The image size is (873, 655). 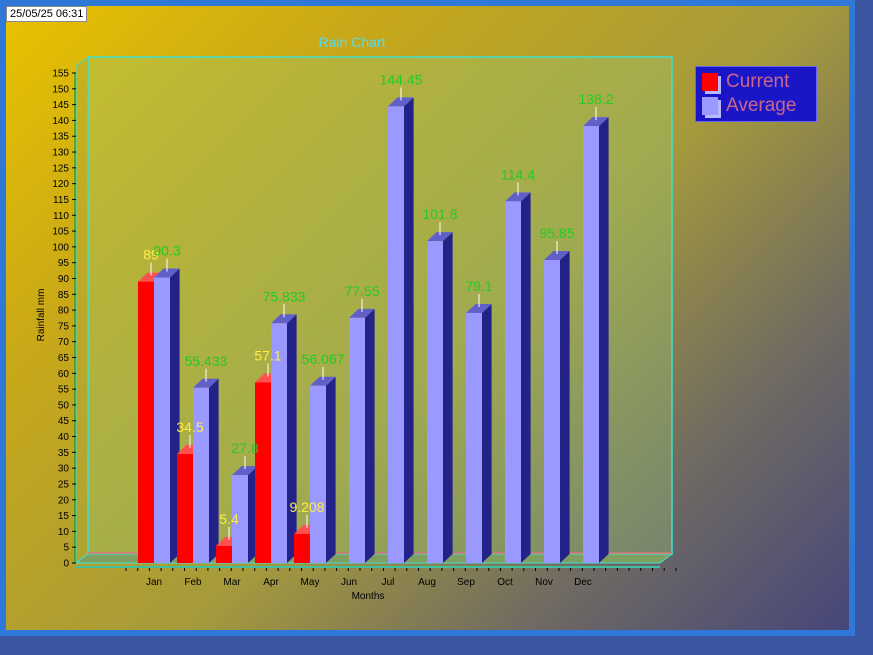 What do you see at coordinates (189, 427) in the screenshot?
I see `data-label: 34.5` at bounding box center [189, 427].